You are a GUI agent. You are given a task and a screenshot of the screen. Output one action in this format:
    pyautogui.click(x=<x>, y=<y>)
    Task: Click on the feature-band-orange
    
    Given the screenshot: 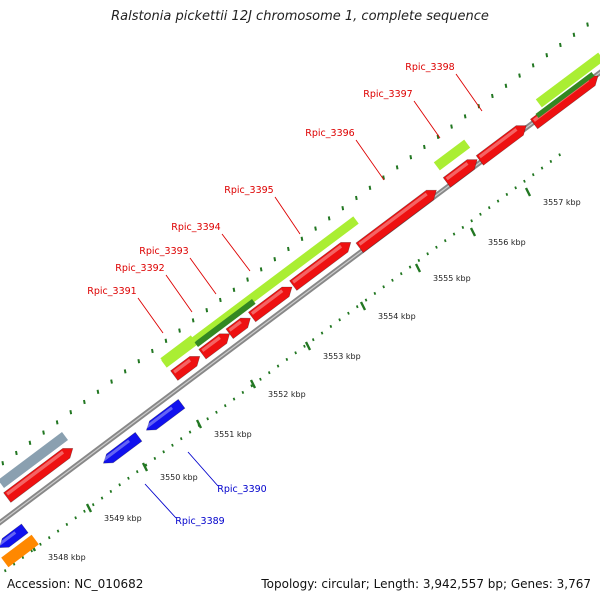 What is the action you would take?
    pyautogui.click(x=20, y=551)
    